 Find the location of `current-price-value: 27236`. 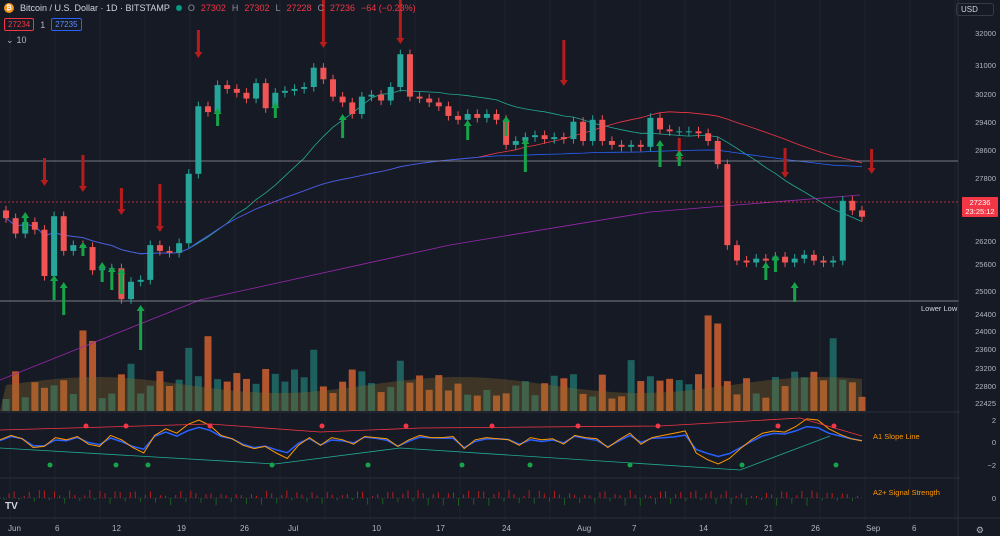

current-price-value: 27236 is located at coordinates (980, 202).